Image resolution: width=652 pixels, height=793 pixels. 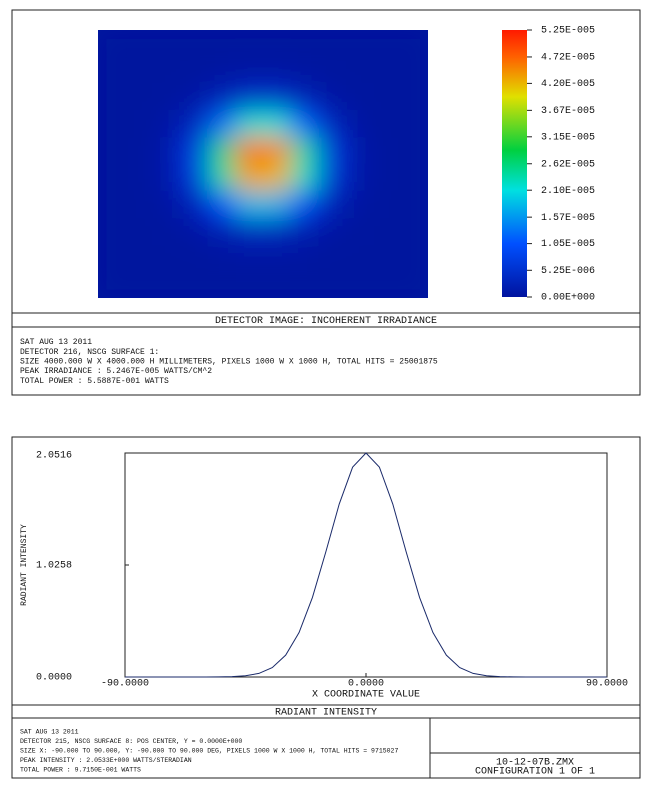 What do you see at coordinates (568, 218) in the screenshot?
I see `colorbar-tick-label: 1.57E-005` at bounding box center [568, 218].